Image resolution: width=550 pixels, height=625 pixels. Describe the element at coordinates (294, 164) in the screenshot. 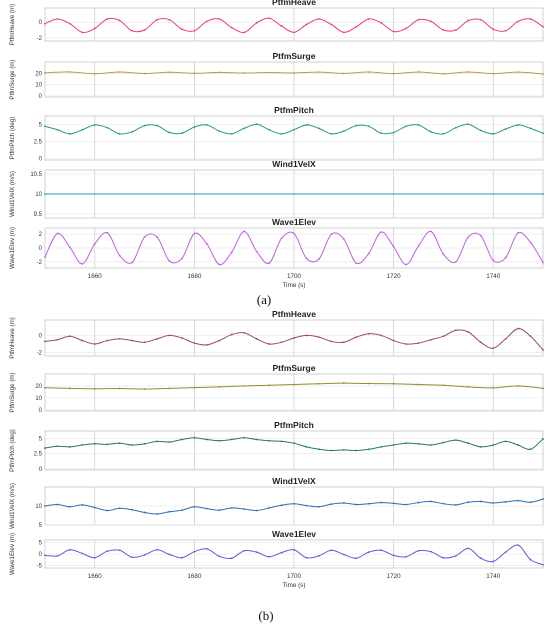

I see `subplot-title: Wind1VelX` at that location.